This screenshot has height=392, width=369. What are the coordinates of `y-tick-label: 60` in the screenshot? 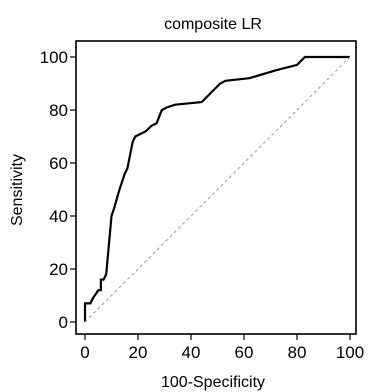 It's located at (58, 163).